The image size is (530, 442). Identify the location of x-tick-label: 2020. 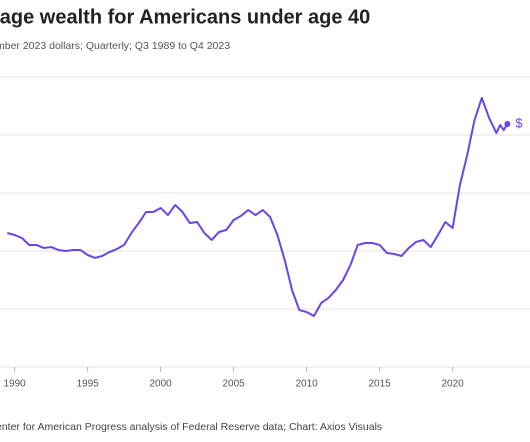
(452, 384).